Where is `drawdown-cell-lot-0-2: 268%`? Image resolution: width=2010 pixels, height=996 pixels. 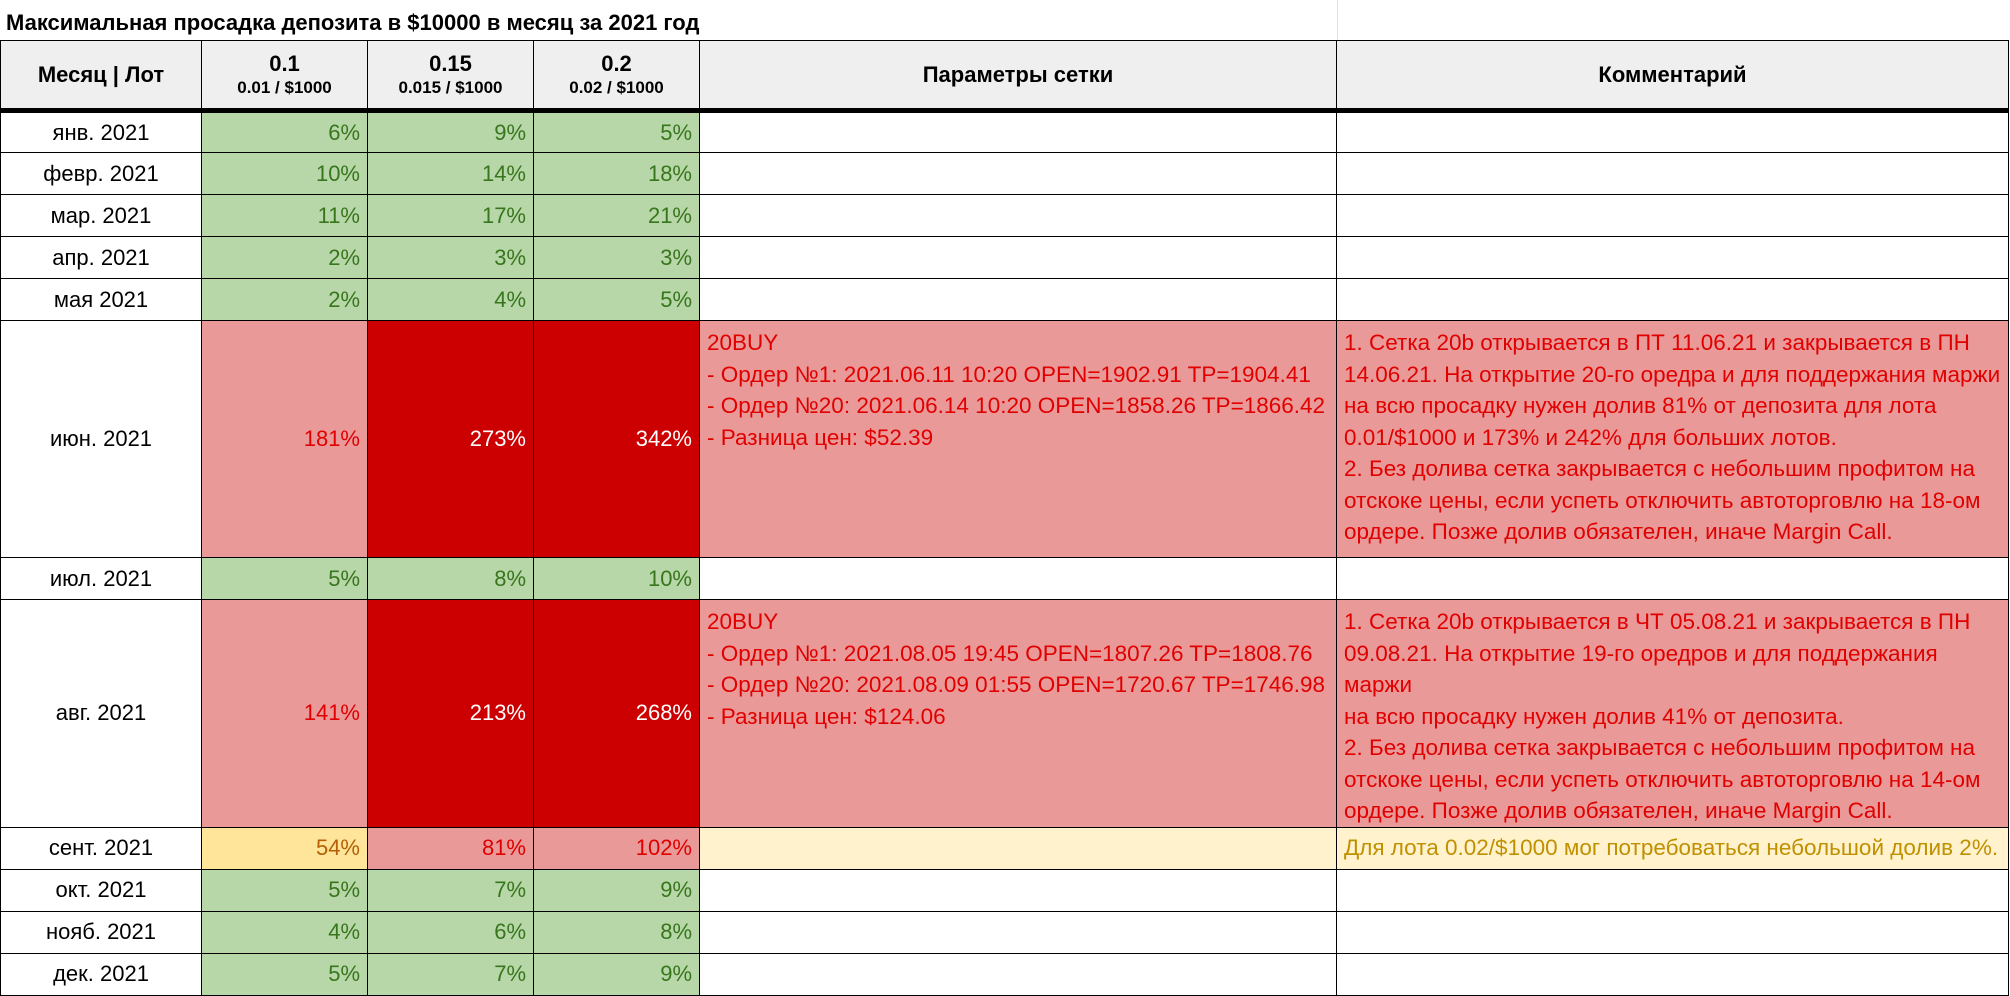 drawdown-cell-lot-0-2: 268% is located at coordinates (616, 713).